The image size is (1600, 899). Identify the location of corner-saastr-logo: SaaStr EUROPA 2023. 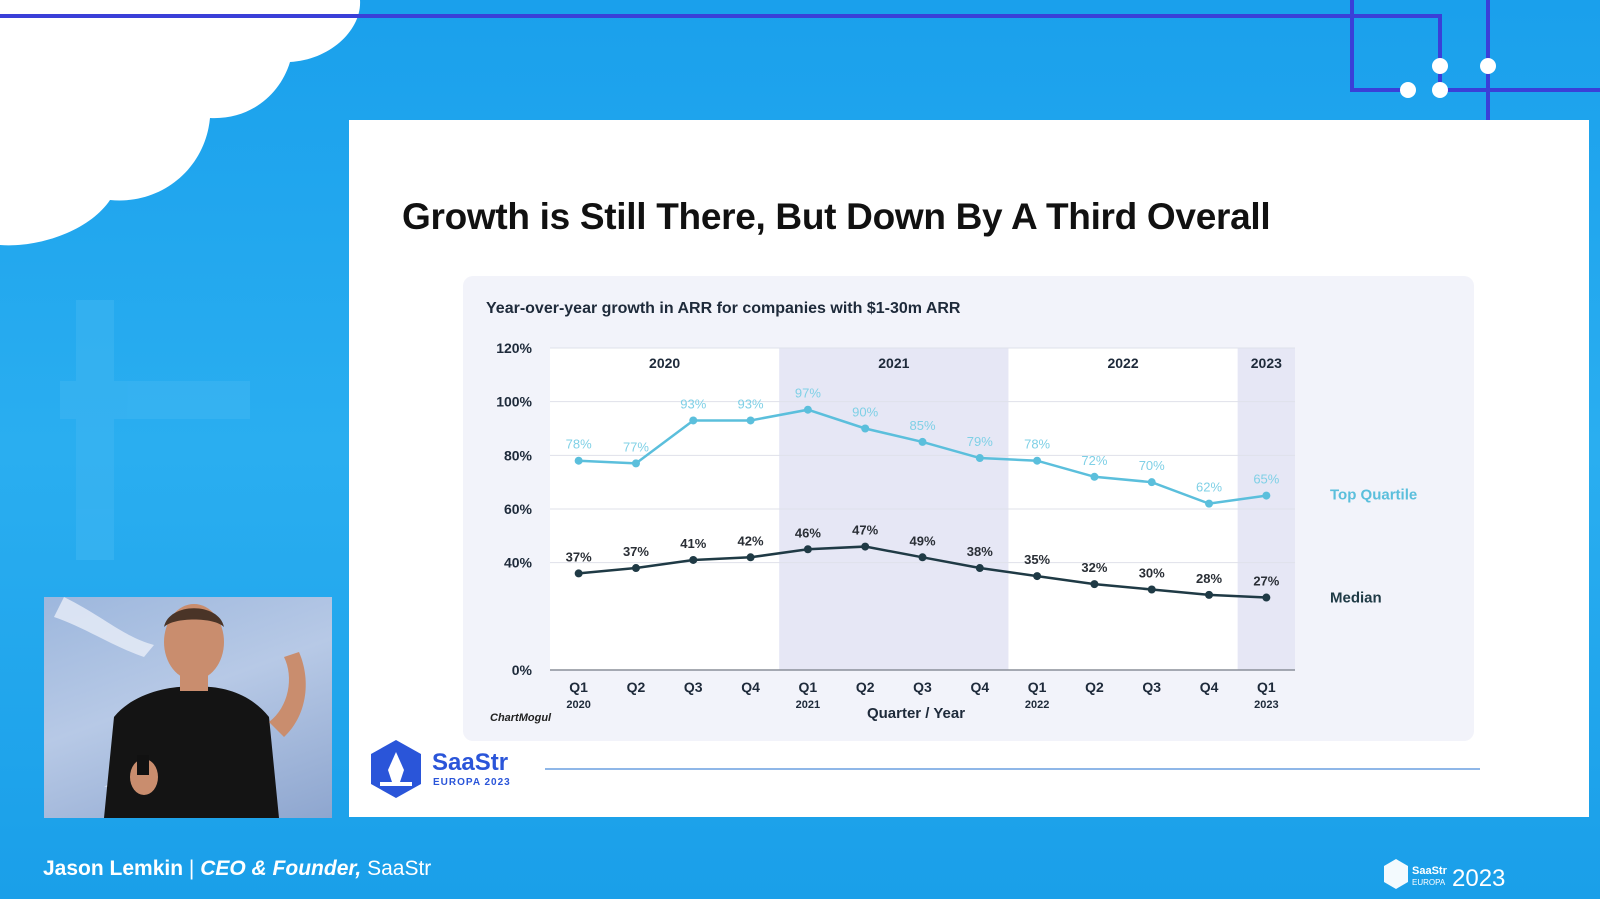
(1444, 875).